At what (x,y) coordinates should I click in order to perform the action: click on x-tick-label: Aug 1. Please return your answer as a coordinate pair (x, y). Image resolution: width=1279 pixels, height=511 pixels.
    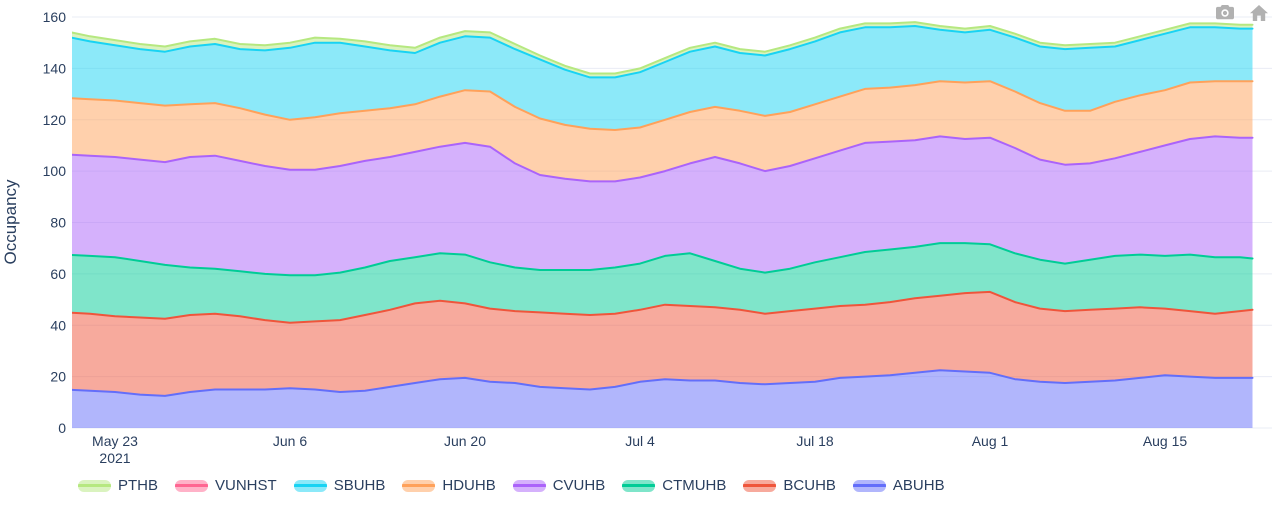
    Looking at the image, I should click on (990, 441).